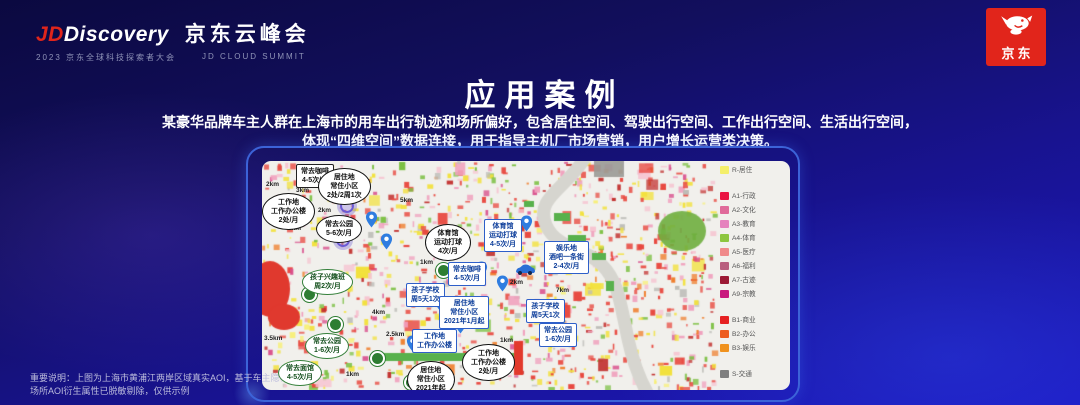 This screenshot has width=1080, height=405. I want to click on map-callout-gym-cloud: 体育馆 运动打球 4次/月, so click(448, 243).